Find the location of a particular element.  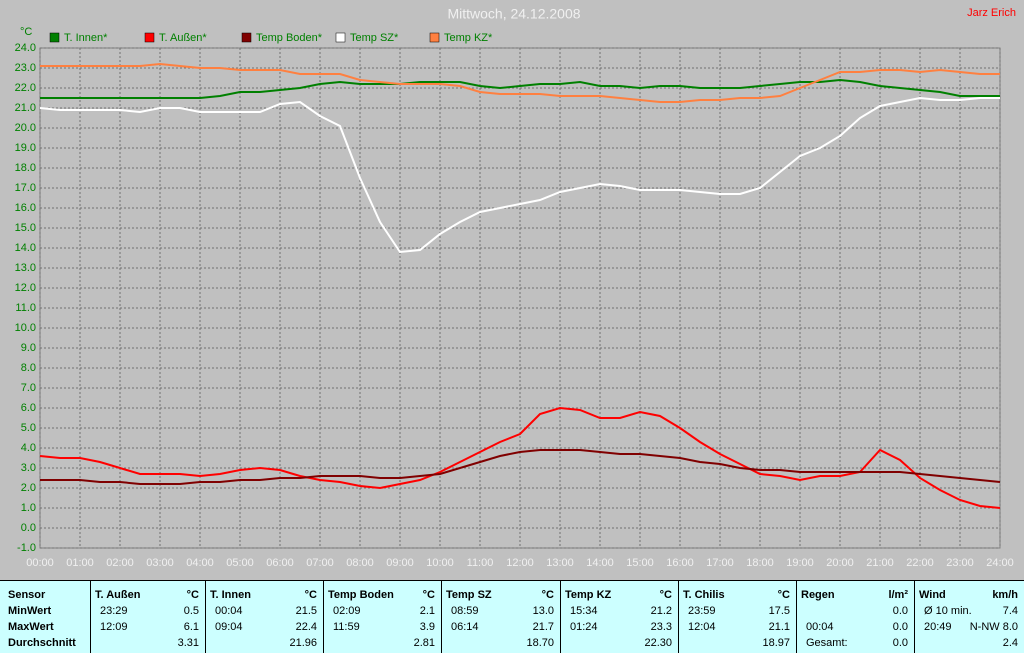

cell-time: 11:59 is located at coordinates (346, 627).